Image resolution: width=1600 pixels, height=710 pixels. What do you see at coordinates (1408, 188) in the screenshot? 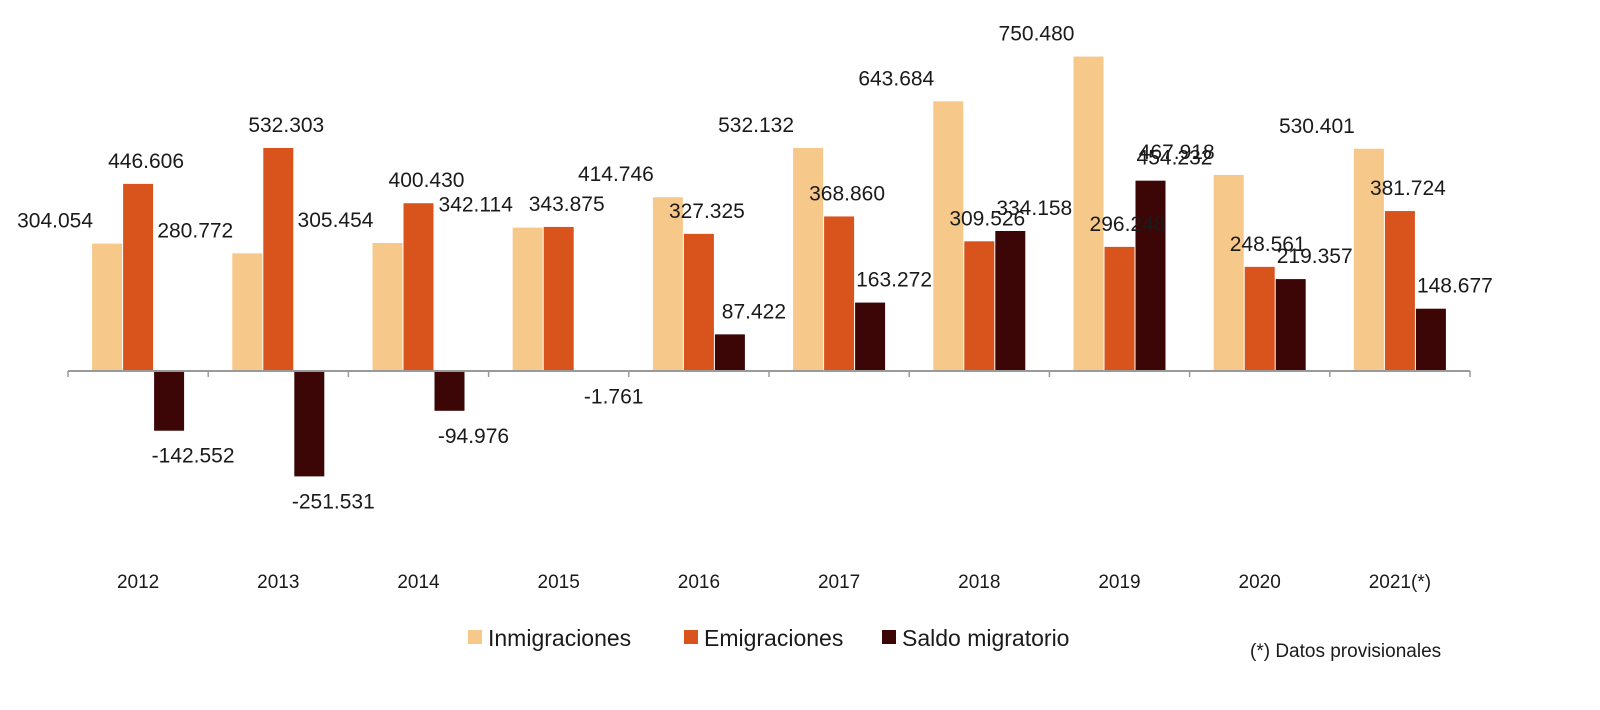
I see `data-label-emigraciones-2021: 381.724` at bounding box center [1408, 188].